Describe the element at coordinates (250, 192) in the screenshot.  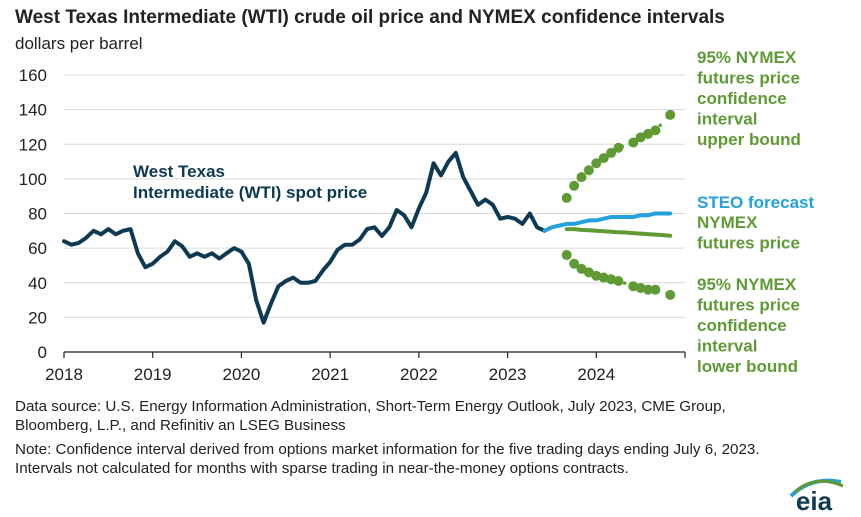
I see `spot-price-label: Intermediate (WTI) spot price` at that location.